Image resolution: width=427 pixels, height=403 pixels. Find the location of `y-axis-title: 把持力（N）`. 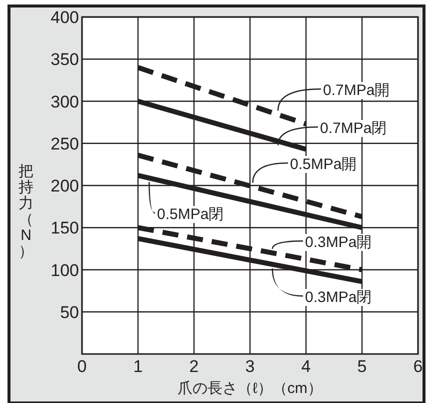

y-axis-title: 把持力（N） is located at coordinates (26, 211).